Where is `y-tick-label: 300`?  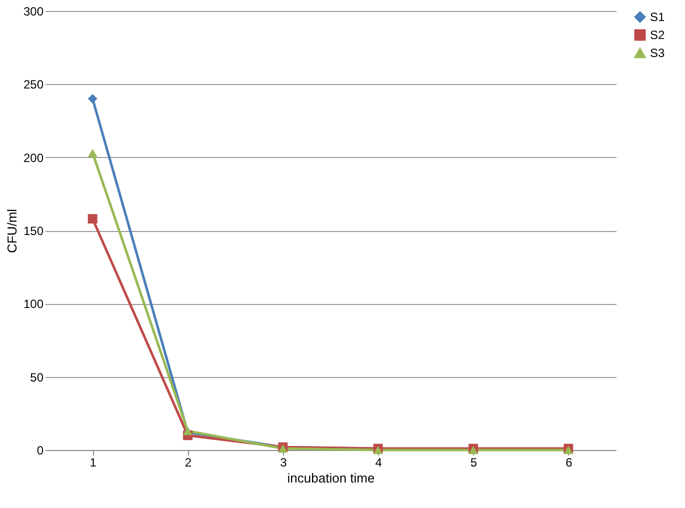
y-tick-label: 300 is located at coordinates (33, 11).